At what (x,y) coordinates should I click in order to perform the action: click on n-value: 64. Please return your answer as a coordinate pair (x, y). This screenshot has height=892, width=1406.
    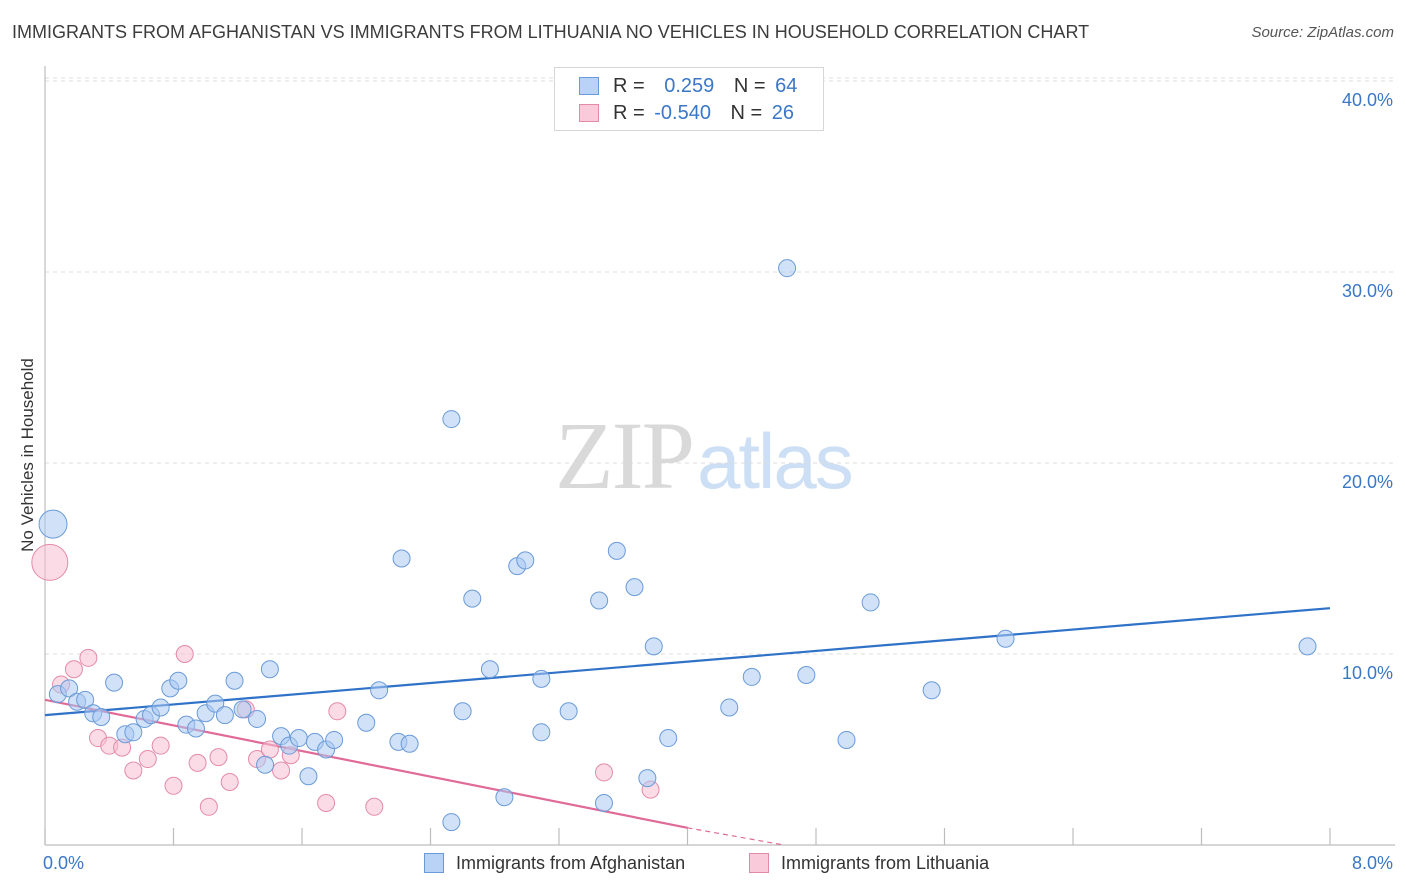
    Looking at the image, I should click on (786, 86).